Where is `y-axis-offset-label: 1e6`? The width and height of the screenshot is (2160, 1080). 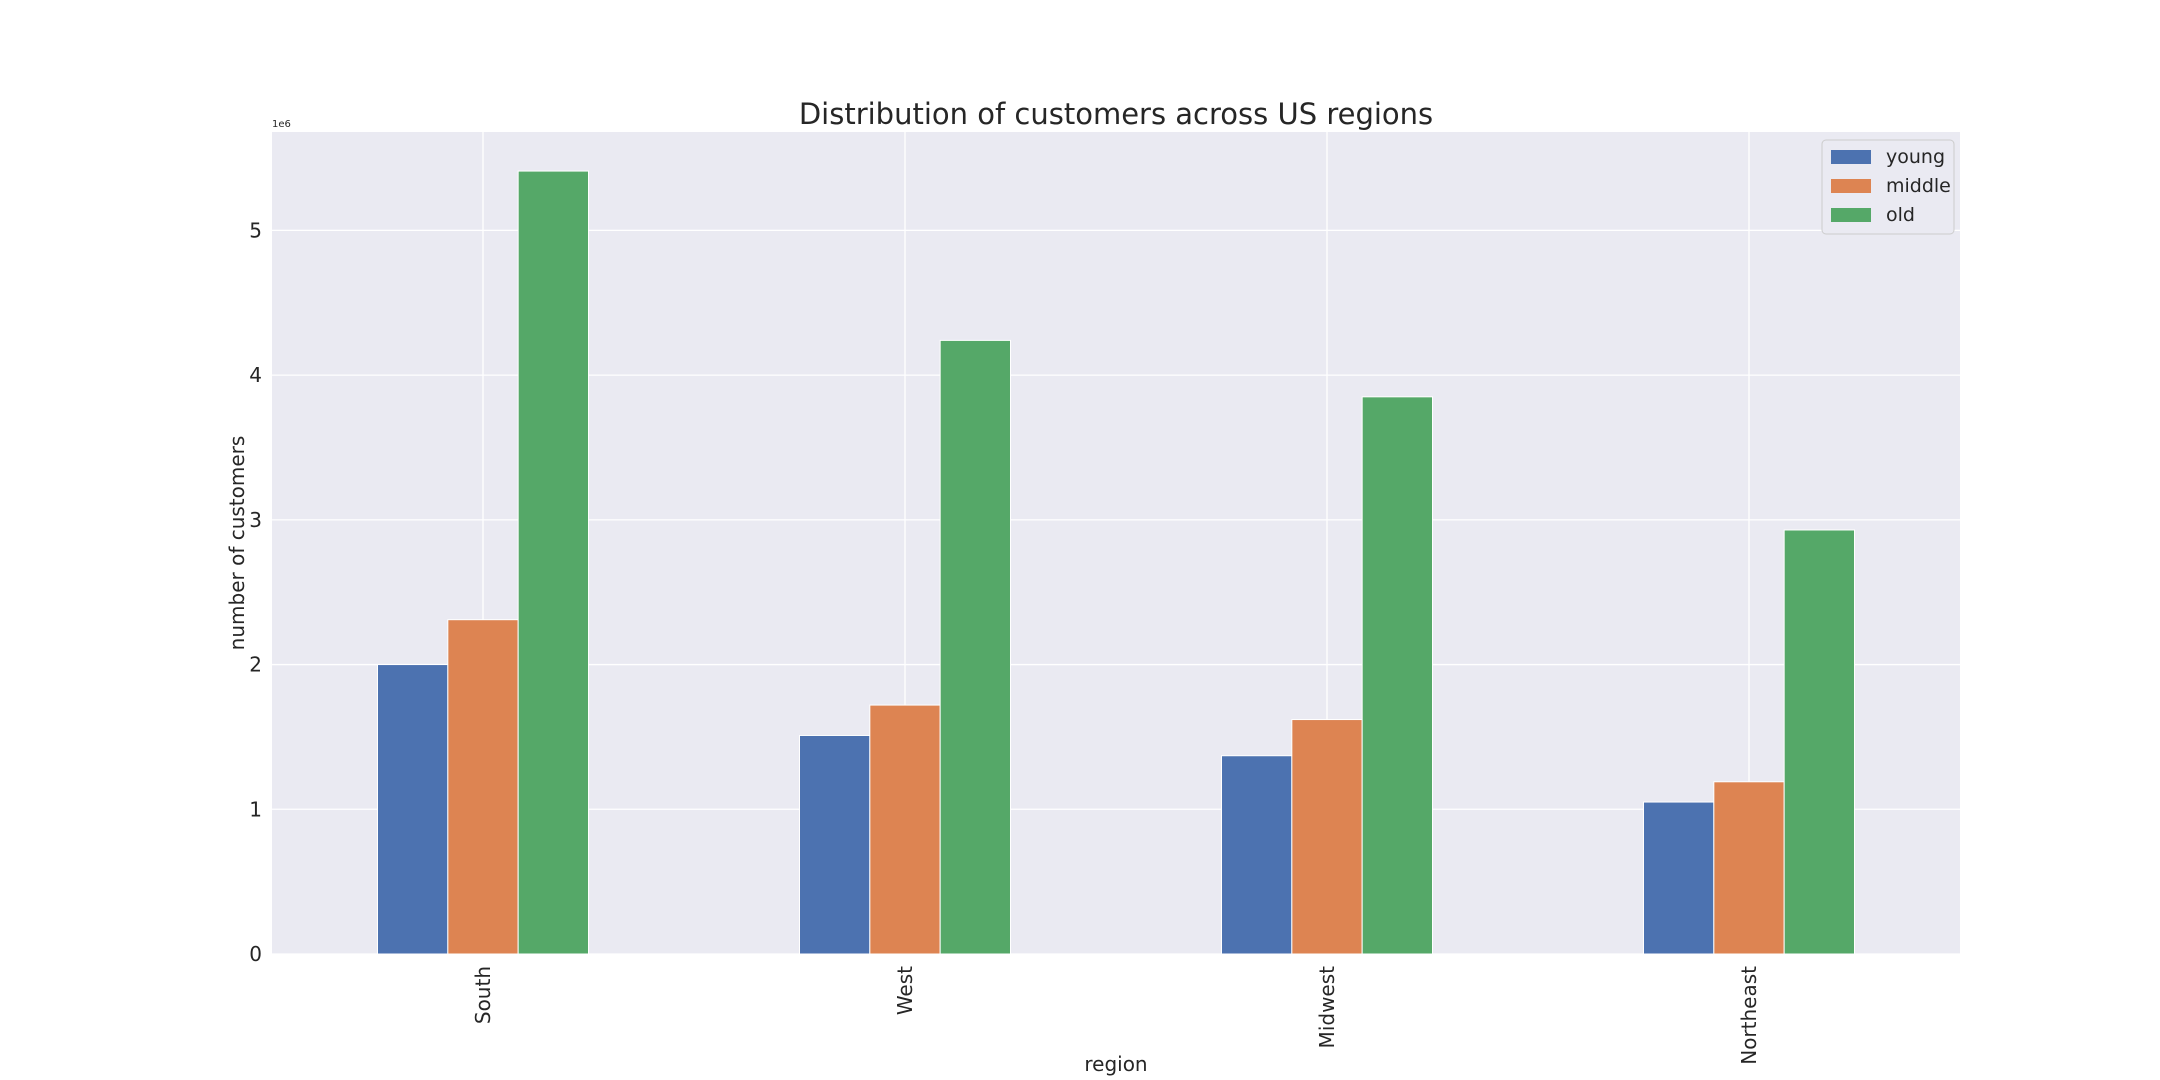
y-axis-offset-label: 1e6 is located at coordinates (281, 124).